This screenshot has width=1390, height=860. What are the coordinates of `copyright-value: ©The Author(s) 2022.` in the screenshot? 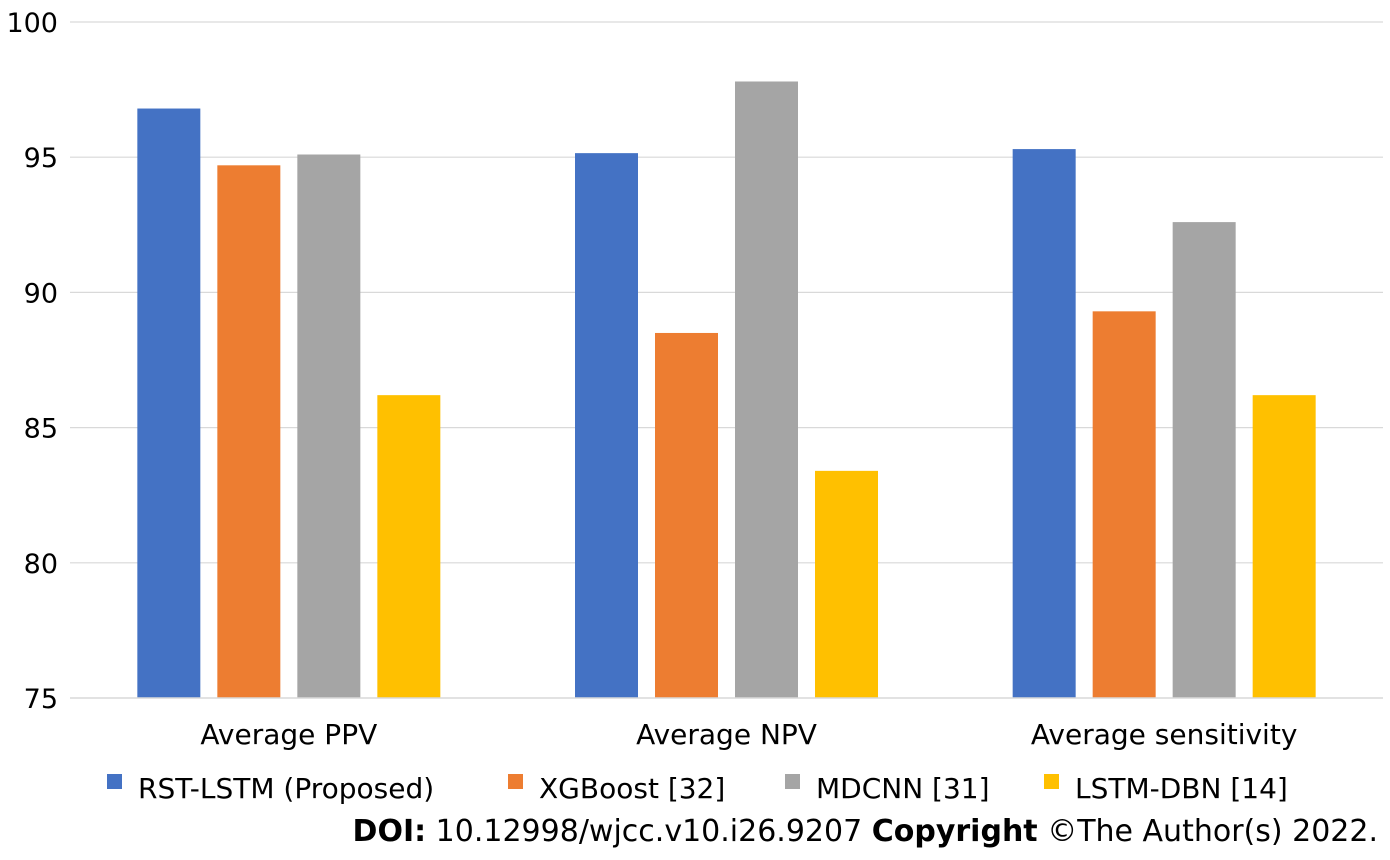 It's located at (1212, 831).